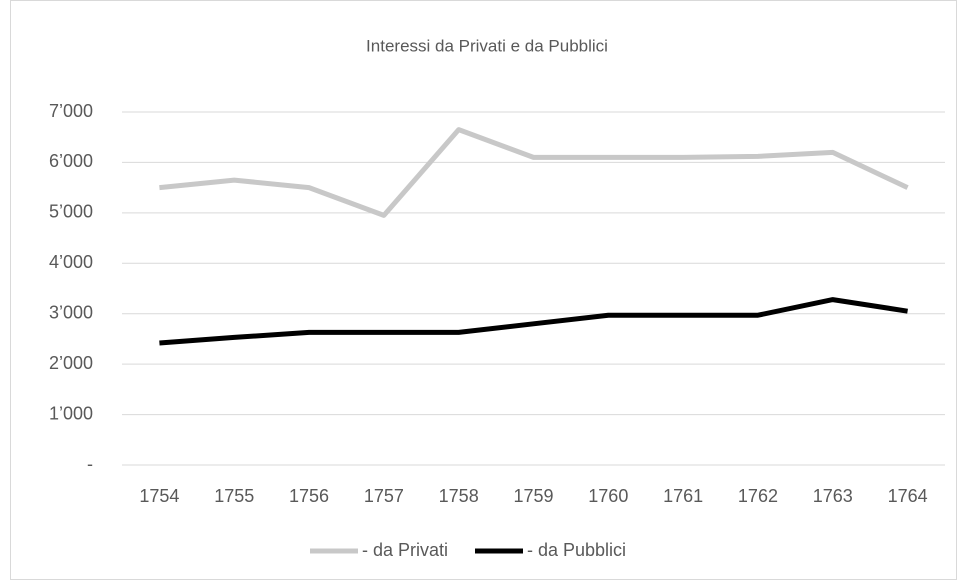 This screenshot has width=957, height=580. I want to click on x-tick-label: 1764, so click(908, 496).